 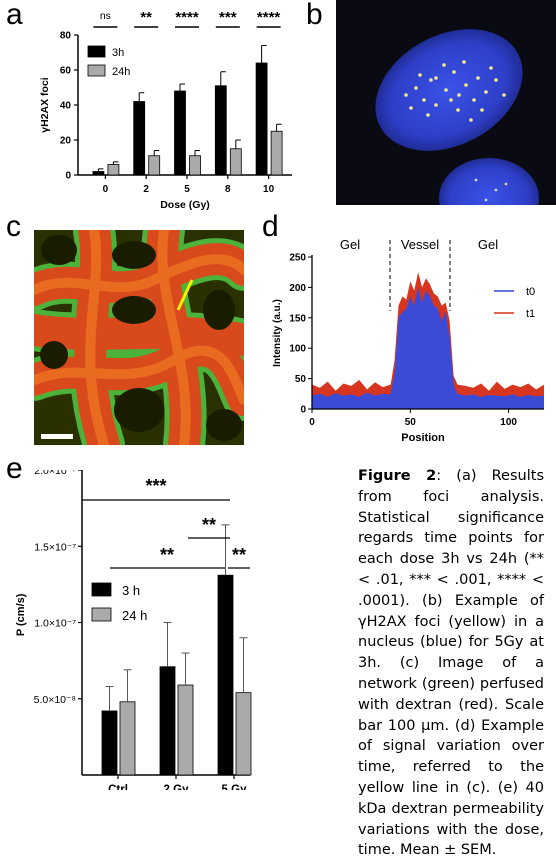 I want to click on panel-c-network-image, so click(x=139, y=337).